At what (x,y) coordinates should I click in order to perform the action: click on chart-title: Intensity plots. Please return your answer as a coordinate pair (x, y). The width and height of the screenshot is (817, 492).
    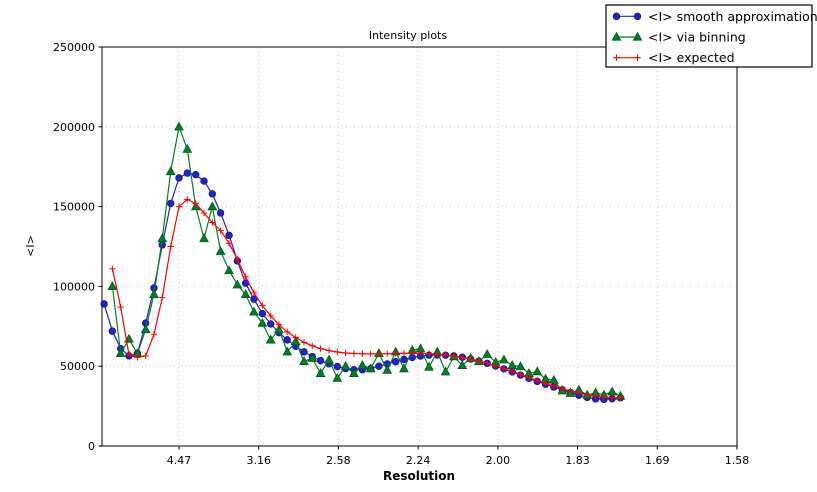
    Looking at the image, I should click on (408, 35).